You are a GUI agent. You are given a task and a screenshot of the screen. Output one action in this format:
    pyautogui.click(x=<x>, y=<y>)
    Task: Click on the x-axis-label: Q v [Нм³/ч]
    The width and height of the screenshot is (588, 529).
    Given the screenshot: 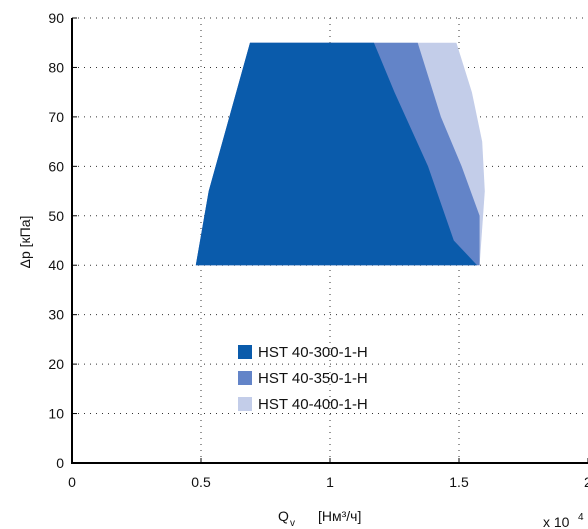 What is the action you would take?
    pyautogui.click(x=319, y=518)
    